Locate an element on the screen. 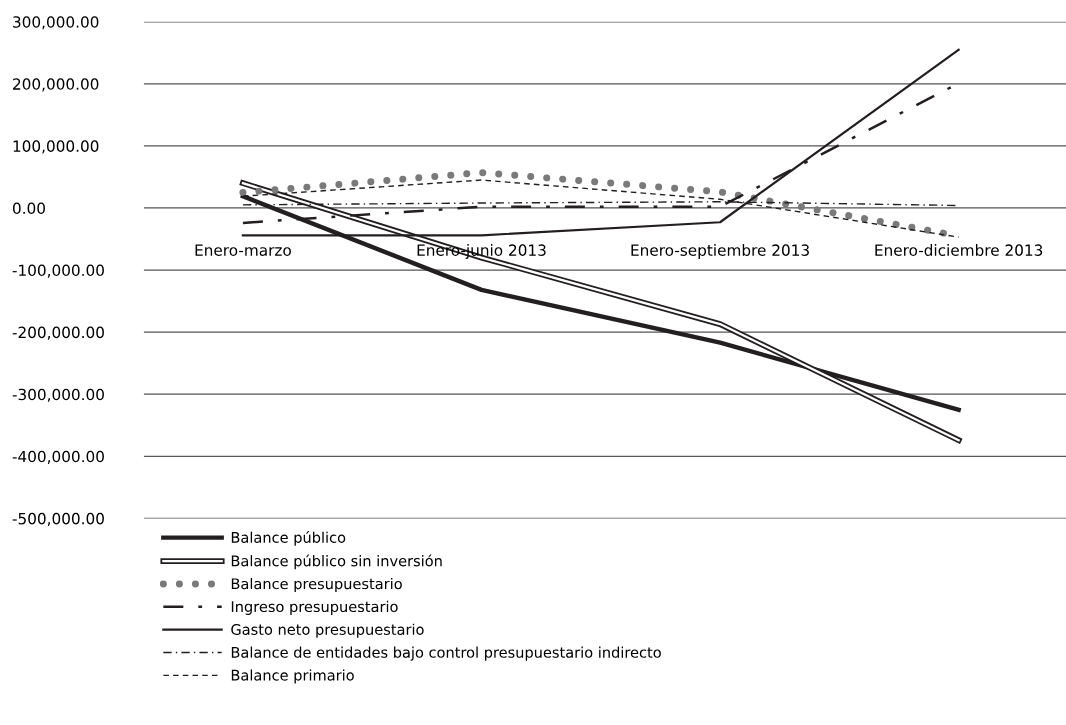  legend-label: Gasto neto presupuestario is located at coordinates (327, 630).